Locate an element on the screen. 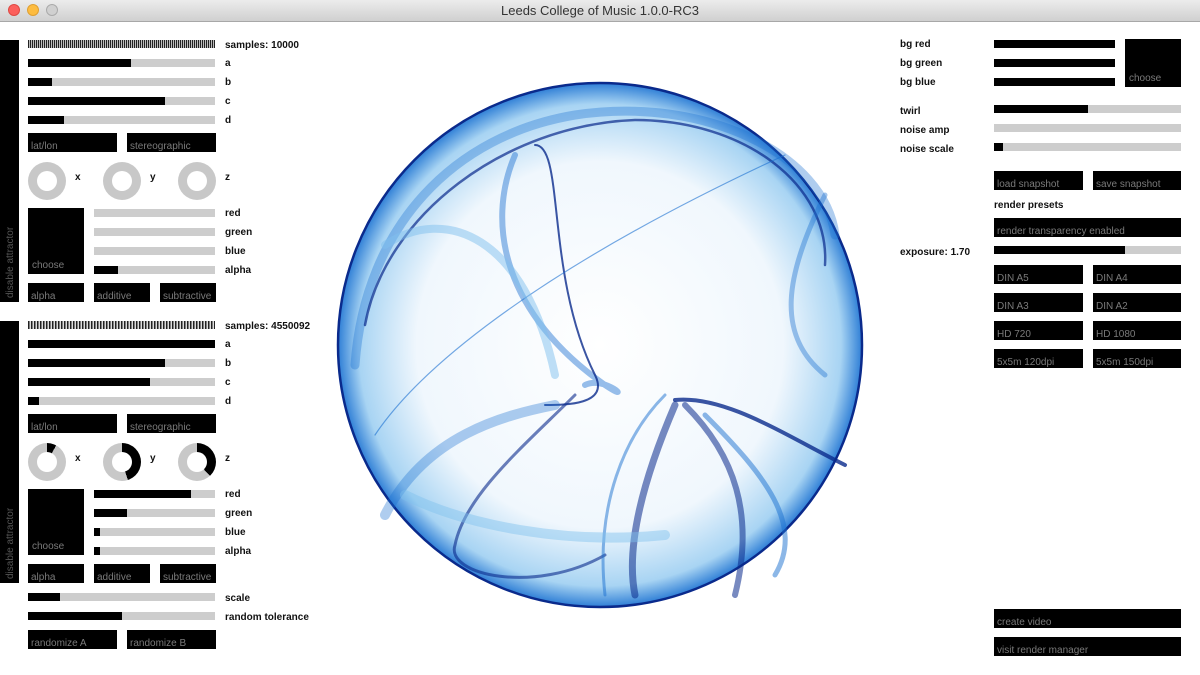 This screenshot has width=1200, height=675. color-alpha-a-slider is located at coordinates (154, 270).